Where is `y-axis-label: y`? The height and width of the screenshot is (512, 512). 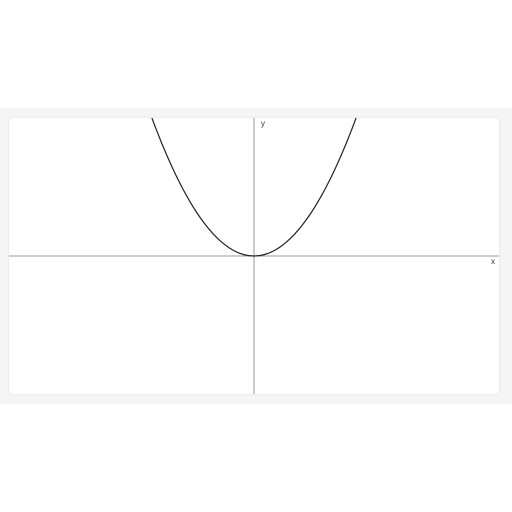
y-axis-label: y is located at coordinates (263, 123).